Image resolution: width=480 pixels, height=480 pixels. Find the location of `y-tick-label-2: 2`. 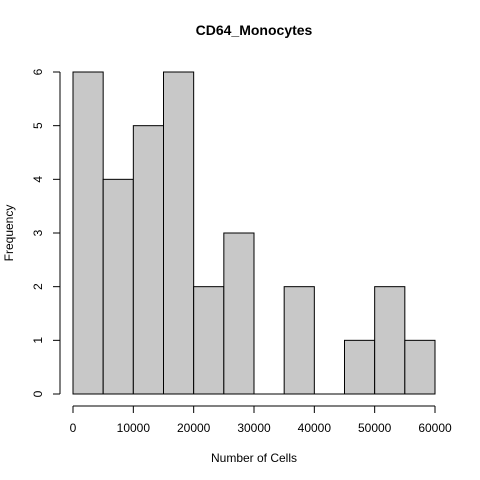

y-tick-label-2: 2 is located at coordinates (38, 286).